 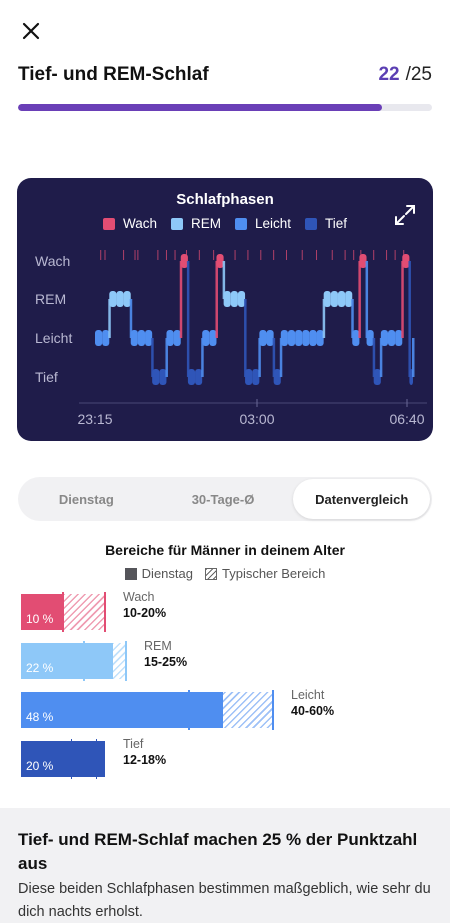 I want to click on y-tick-label: Leicht, so click(x=53, y=338).